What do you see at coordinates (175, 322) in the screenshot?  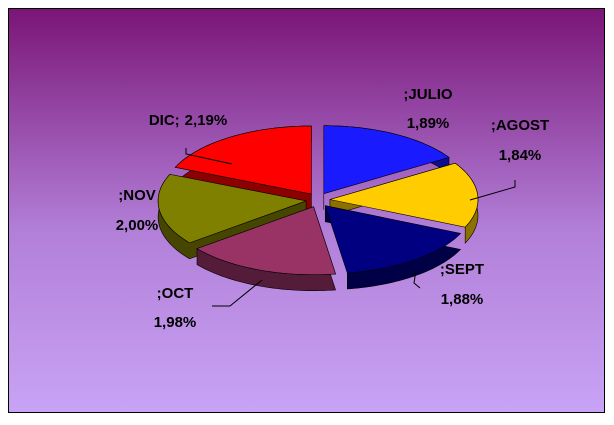 I see `value-label: 1,98%` at bounding box center [175, 322].